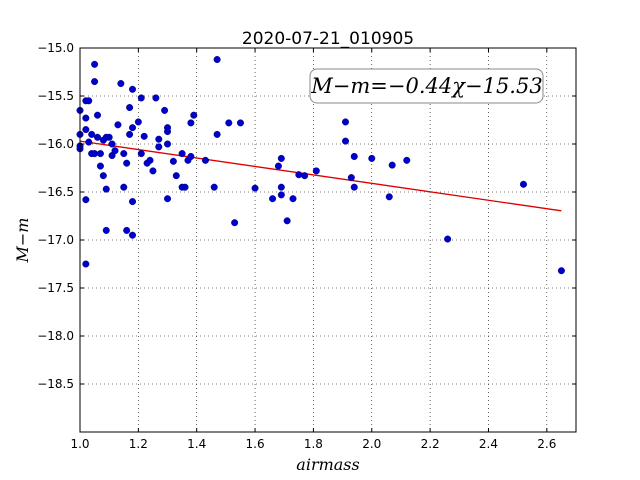 This screenshot has width=640, height=480. Describe the element at coordinates (313, 444) in the screenshot. I see `x-tick-label: 1.8` at that location.